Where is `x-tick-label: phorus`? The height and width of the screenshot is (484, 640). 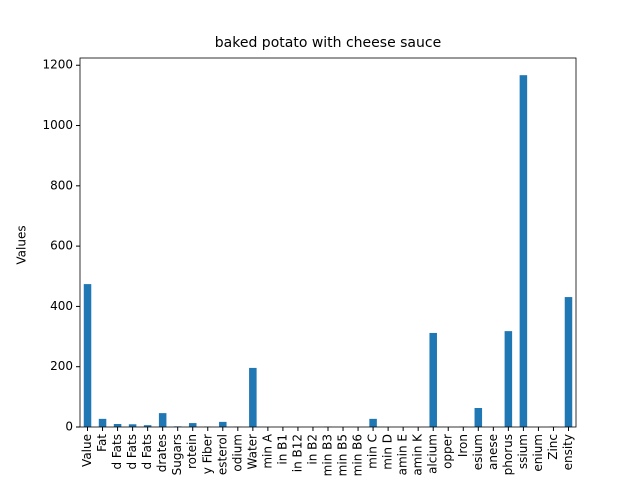
x-tick-label: phorus is located at coordinates (508, 454).